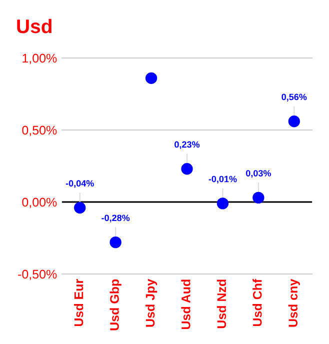  Describe the element at coordinates (258, 174) in the screenshot. I see `data-label: 0,03%` at that location.